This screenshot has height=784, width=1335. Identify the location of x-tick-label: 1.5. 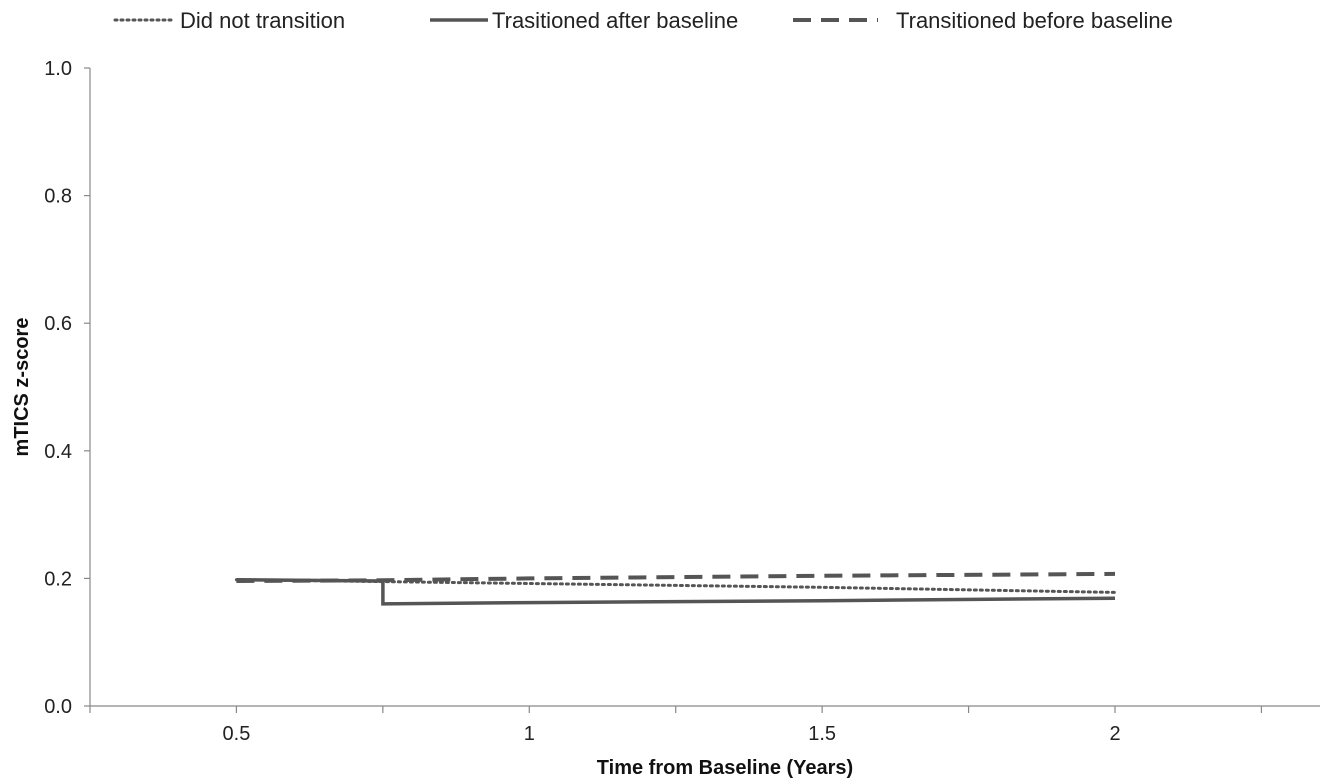
(822, 734).